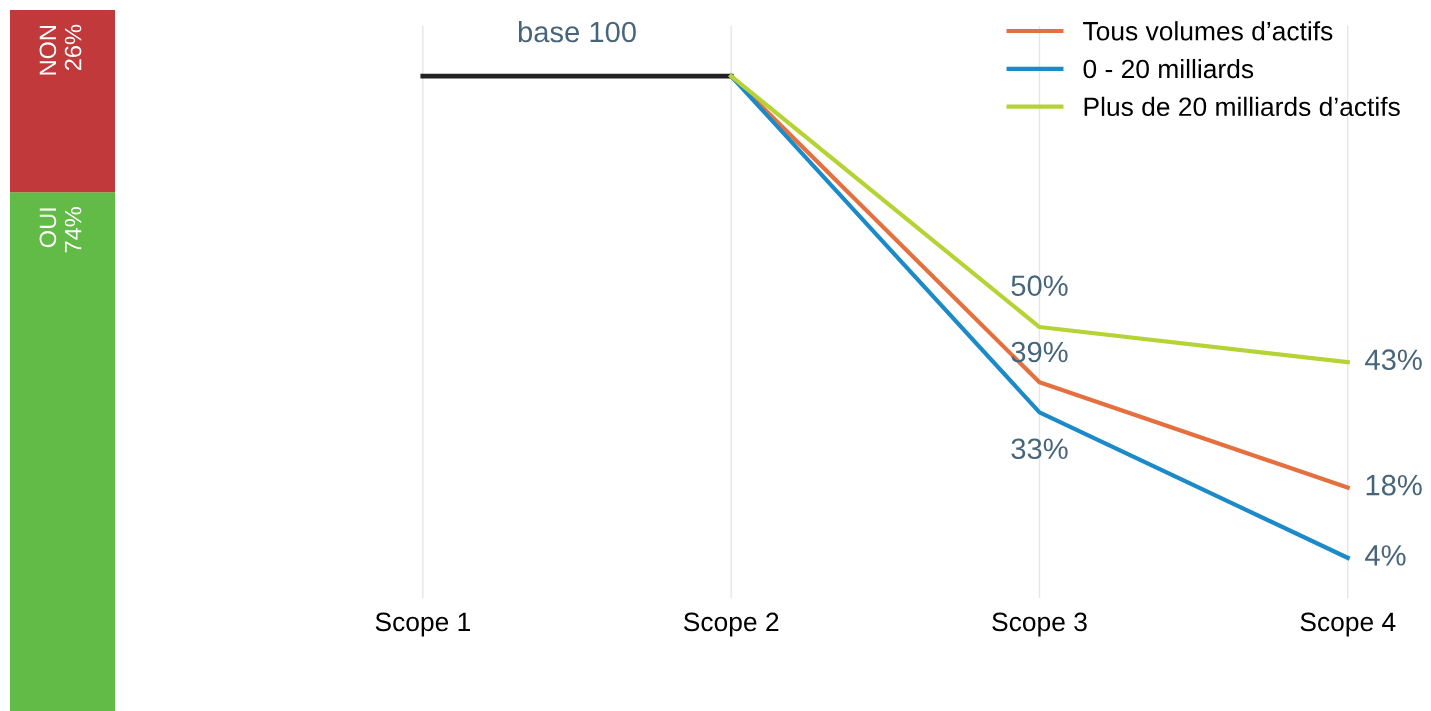 The image size is (1431, 711). I want to click on series-label: NON, so click(48, 50).